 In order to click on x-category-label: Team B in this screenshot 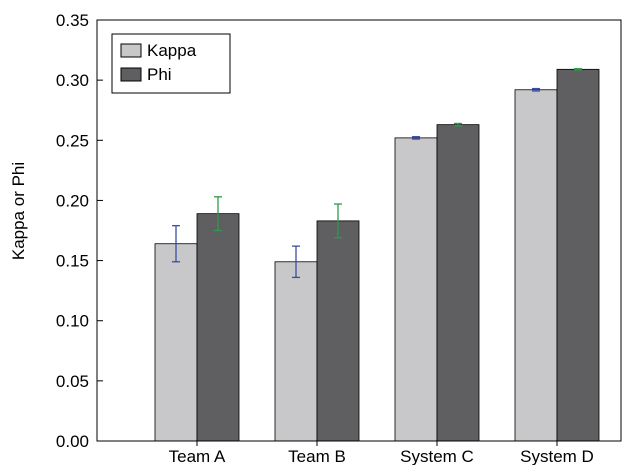, I will do `click(317, 456)`.